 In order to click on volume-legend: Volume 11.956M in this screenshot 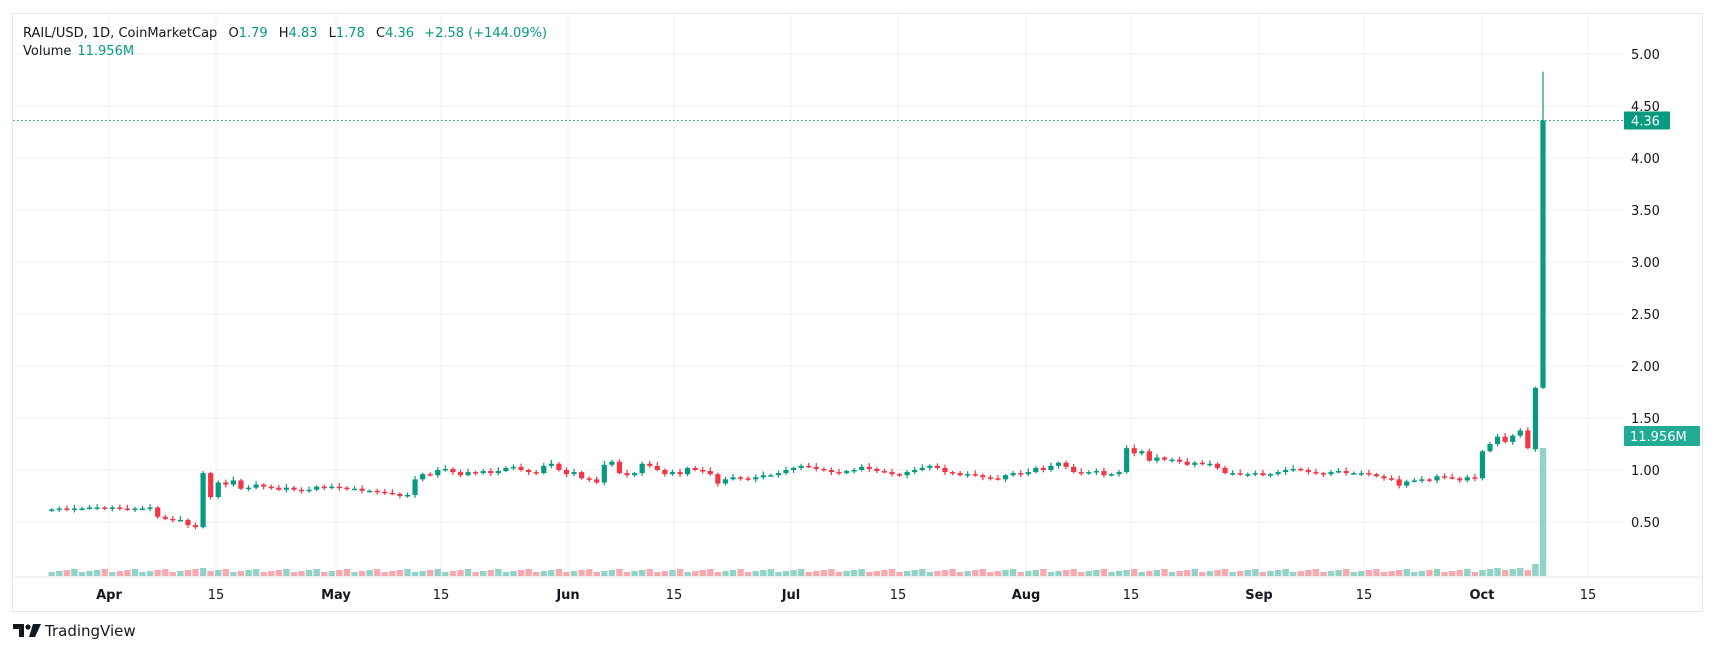, I will do `click(78, 51)`.